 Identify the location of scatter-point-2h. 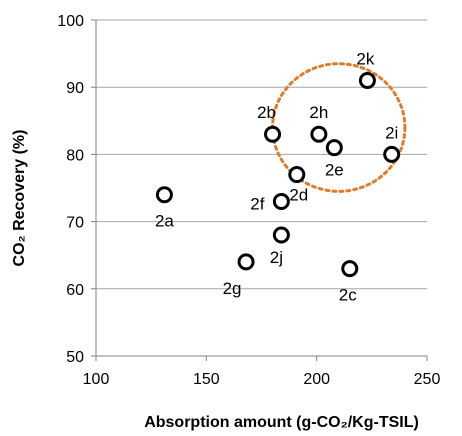
(319, 134).